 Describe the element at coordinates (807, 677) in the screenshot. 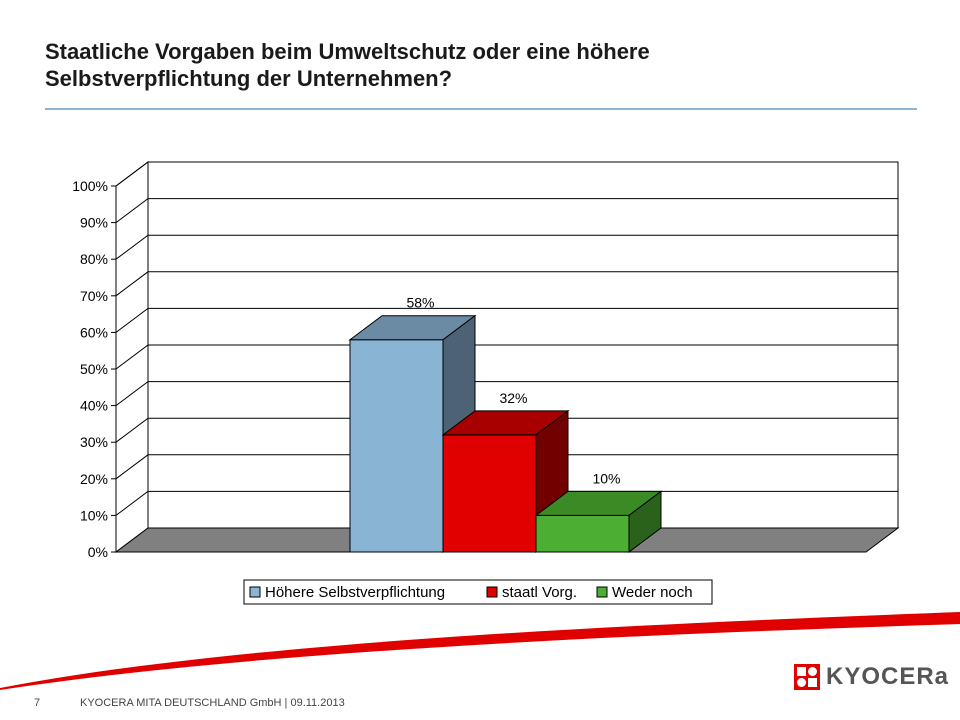

I see `kyocera-logo-icon` at that location.